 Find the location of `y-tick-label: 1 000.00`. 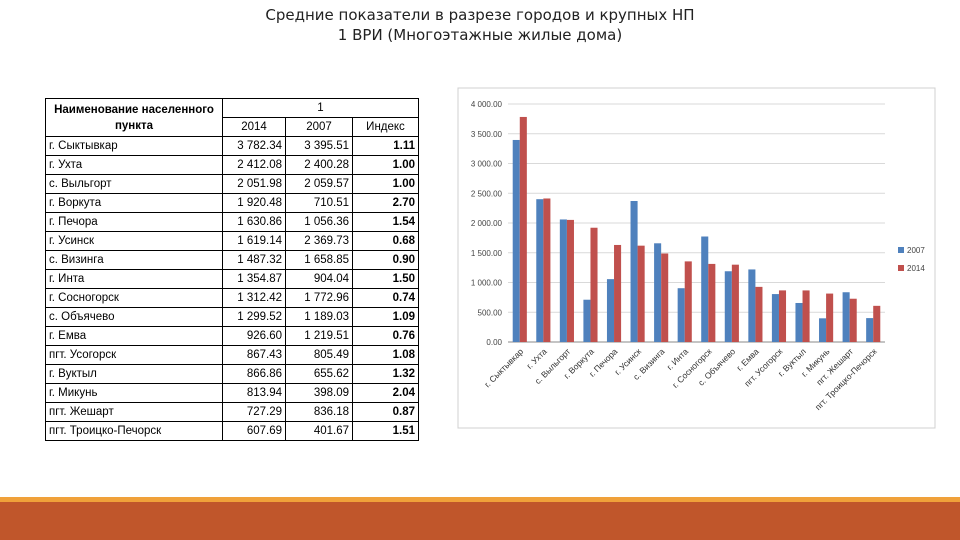

y-tick-label: 1 000.00 is located at coordinates (487, 283).